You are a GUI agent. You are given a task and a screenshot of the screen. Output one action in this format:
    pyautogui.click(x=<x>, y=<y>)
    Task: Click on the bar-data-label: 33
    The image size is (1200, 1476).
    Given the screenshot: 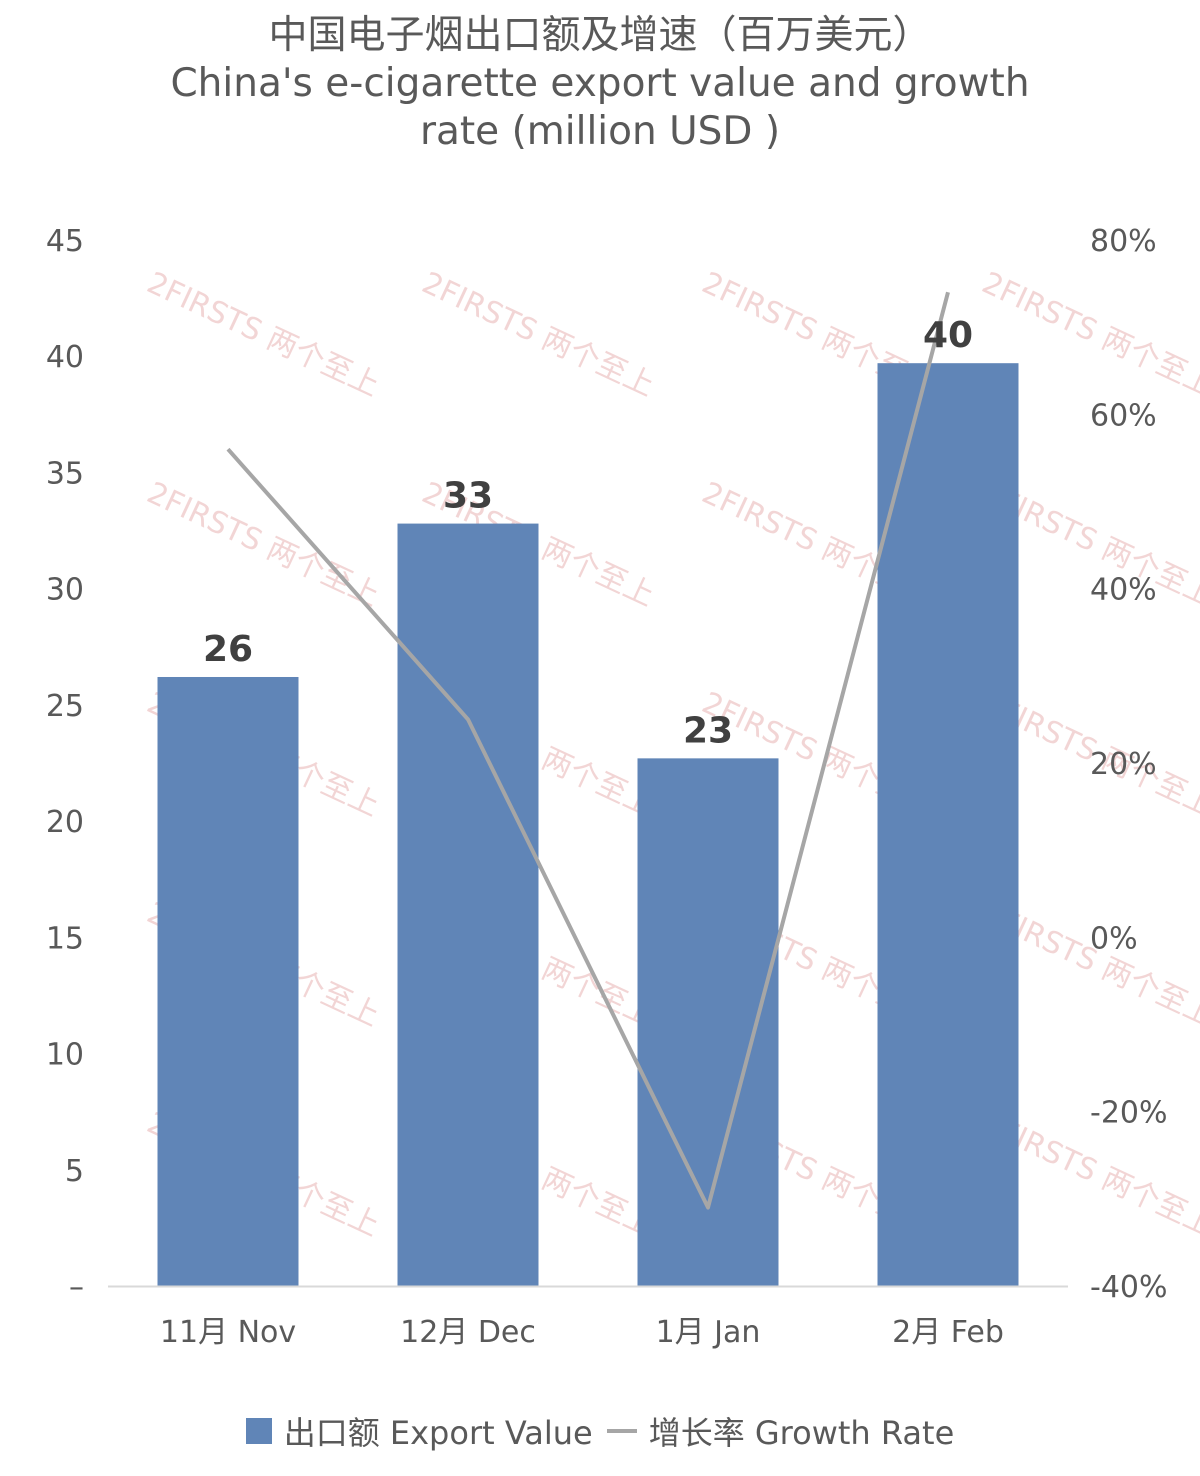 What is the action you would take?
    pyautogui.click(x=468, y=496)
    